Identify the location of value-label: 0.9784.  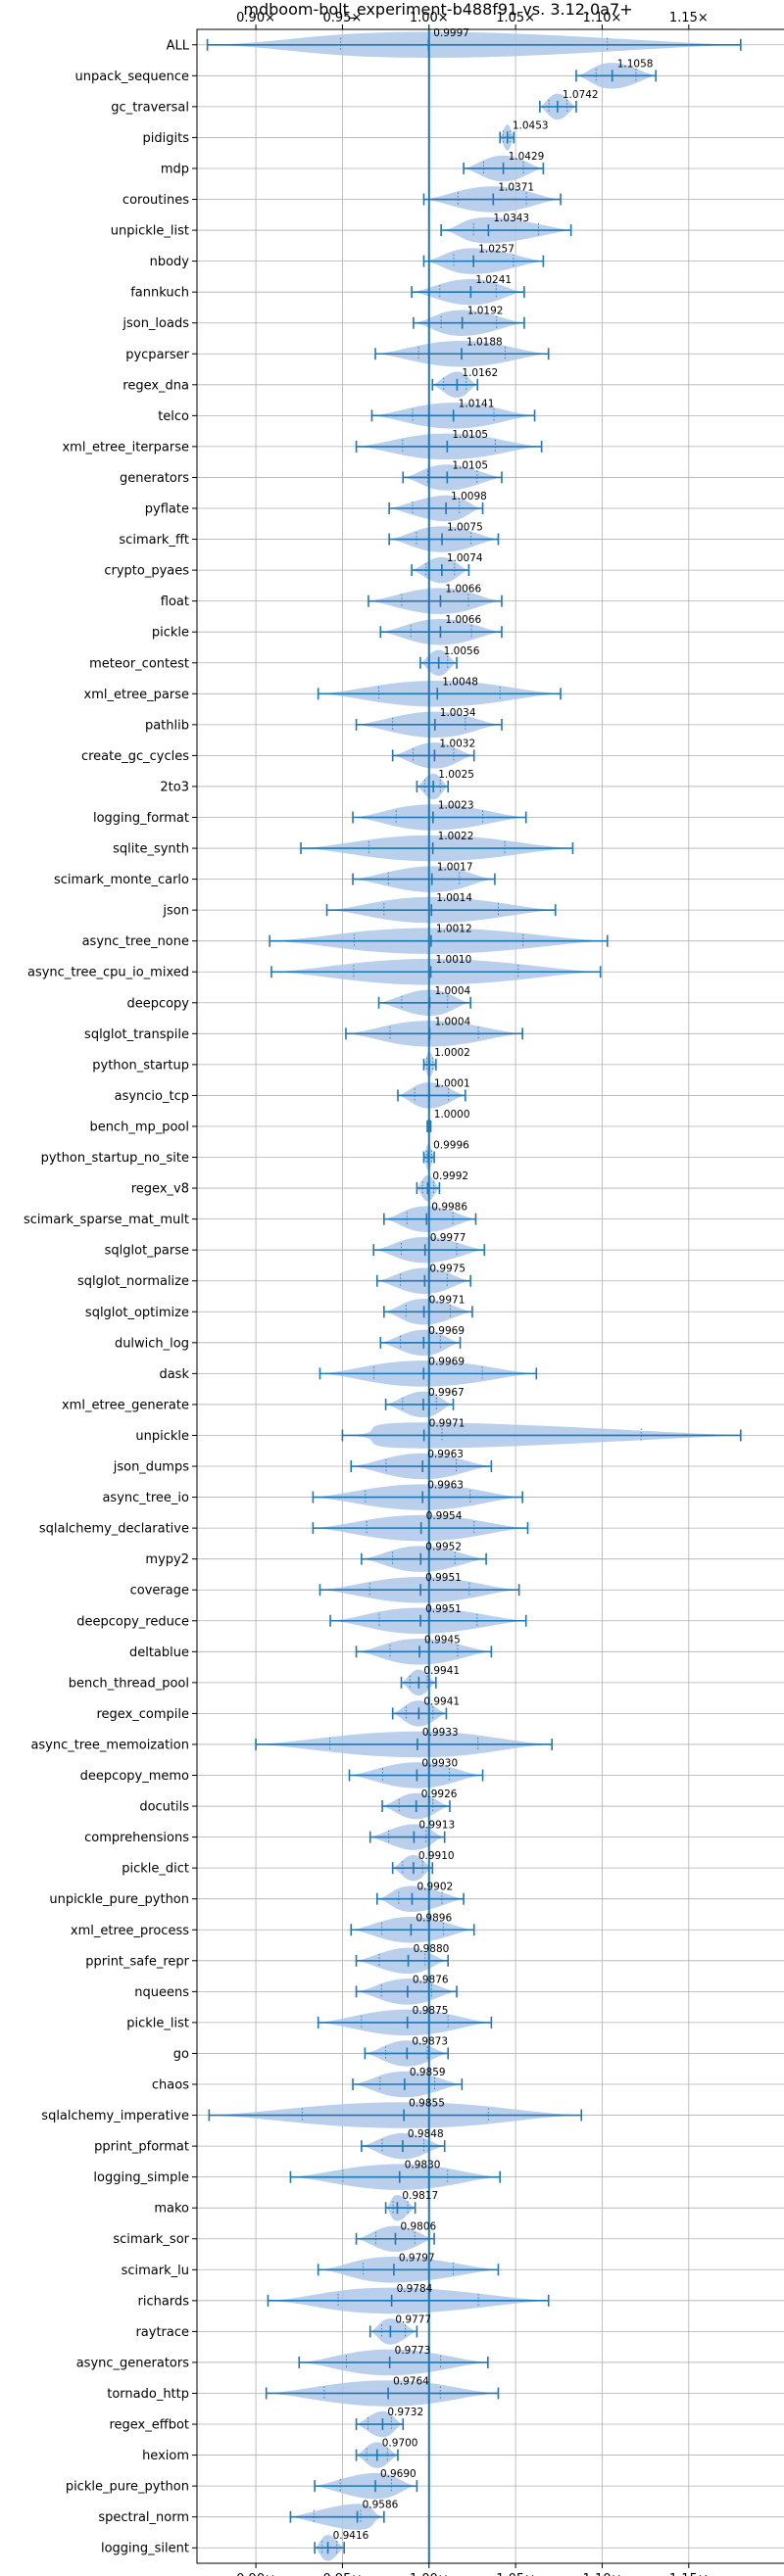
(415, 2289).